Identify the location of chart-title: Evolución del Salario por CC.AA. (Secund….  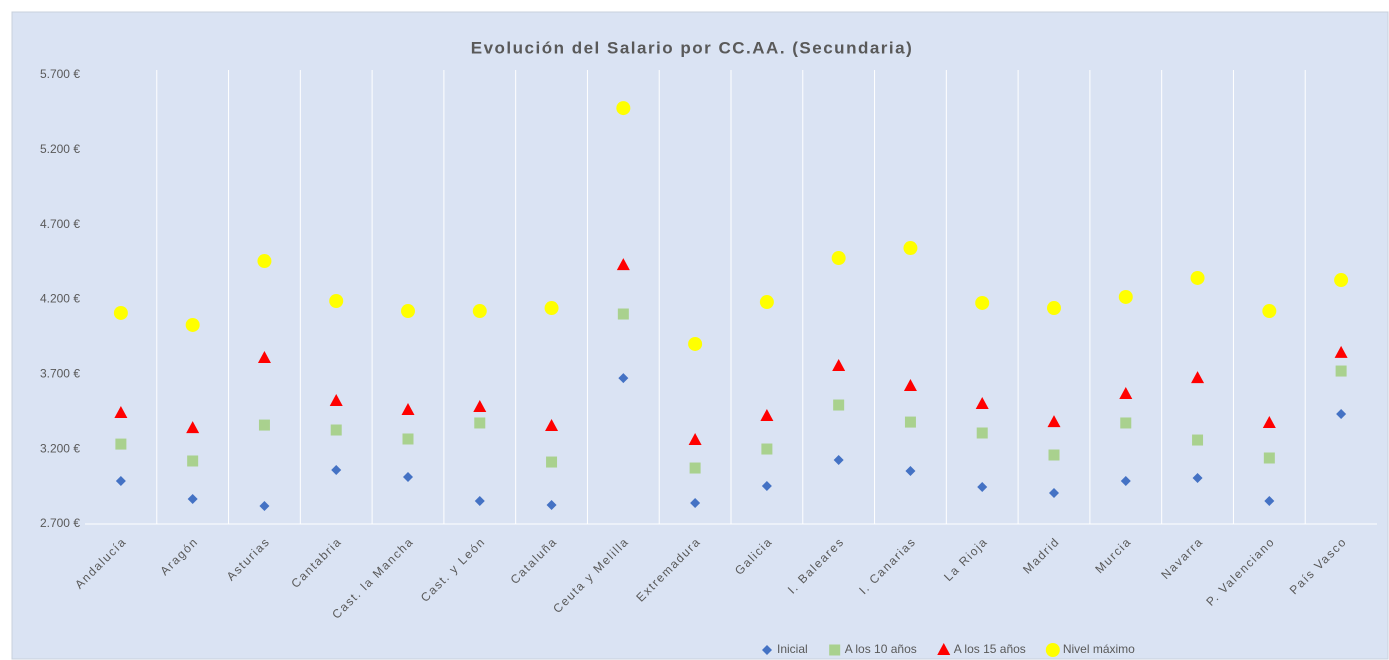
(692, 47).